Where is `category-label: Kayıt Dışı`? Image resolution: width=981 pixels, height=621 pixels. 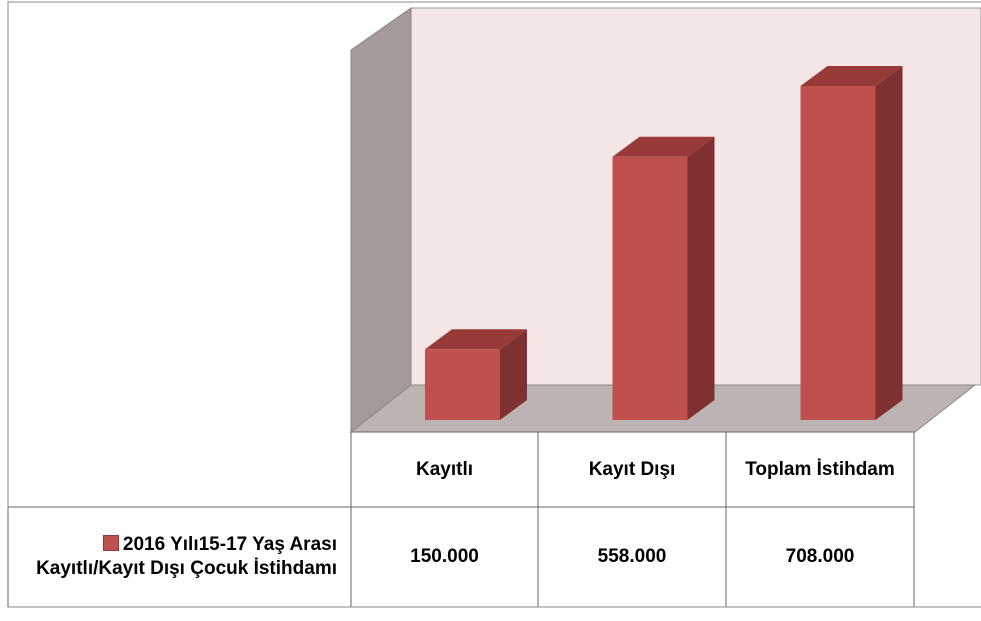
category-label: Kayıt Dışı is located at coordinates (632, 469).